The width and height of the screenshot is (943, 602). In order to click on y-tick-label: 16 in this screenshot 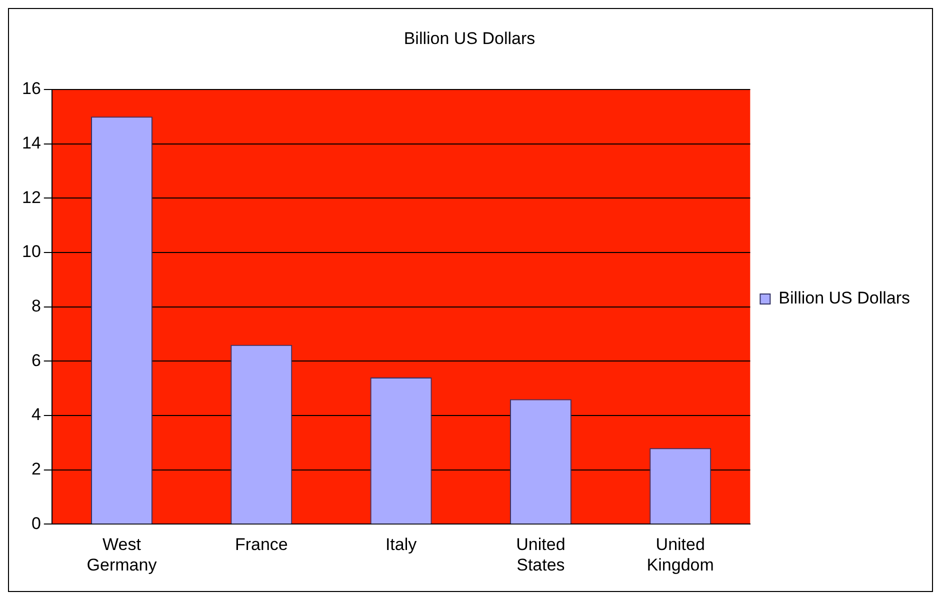, I will do `click(31, 88)`.